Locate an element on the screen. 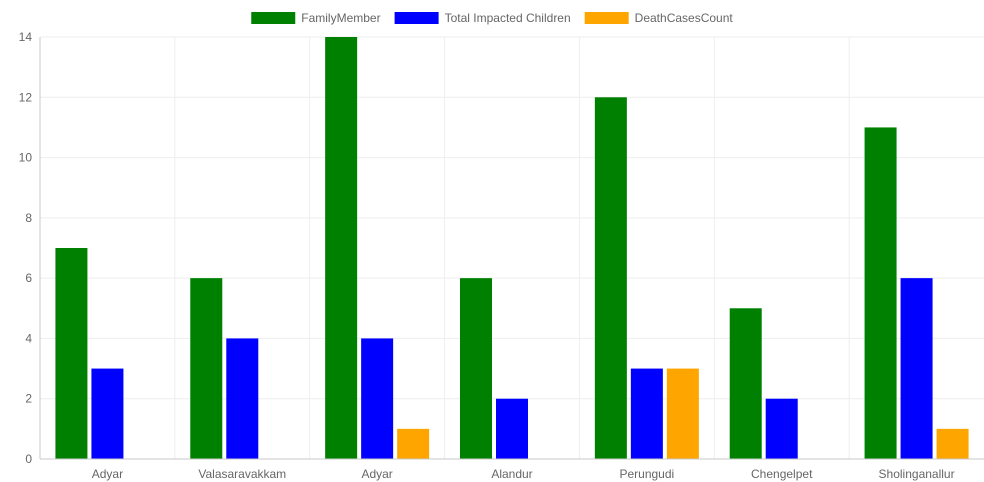 This screenshot has height=482, width=984. legend-item-deathcasescount: DeathCasesCount is located at coordinates (659, 18).